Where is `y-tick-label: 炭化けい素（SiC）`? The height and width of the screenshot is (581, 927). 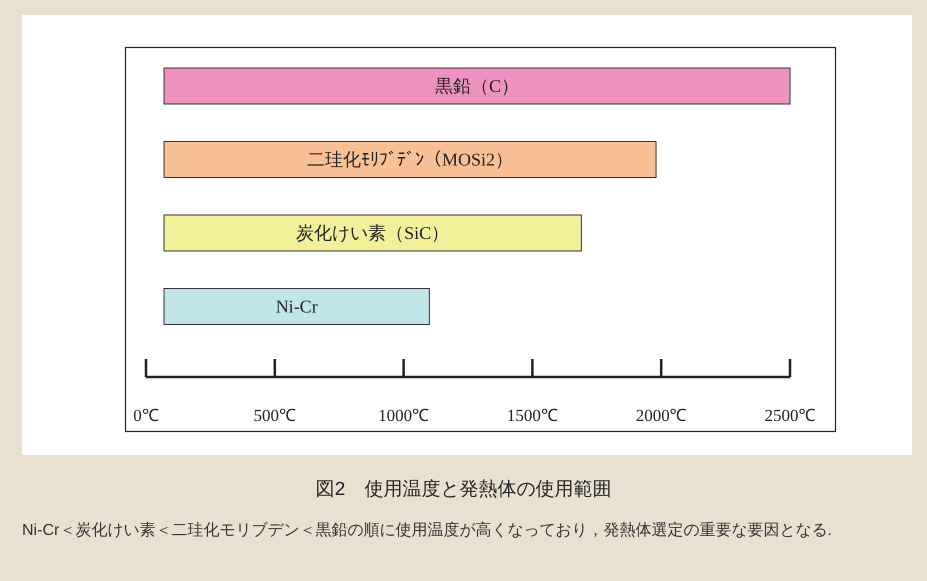
y-tick-label: 炭化けい素（SiC） is located at coordinates (373, 233).